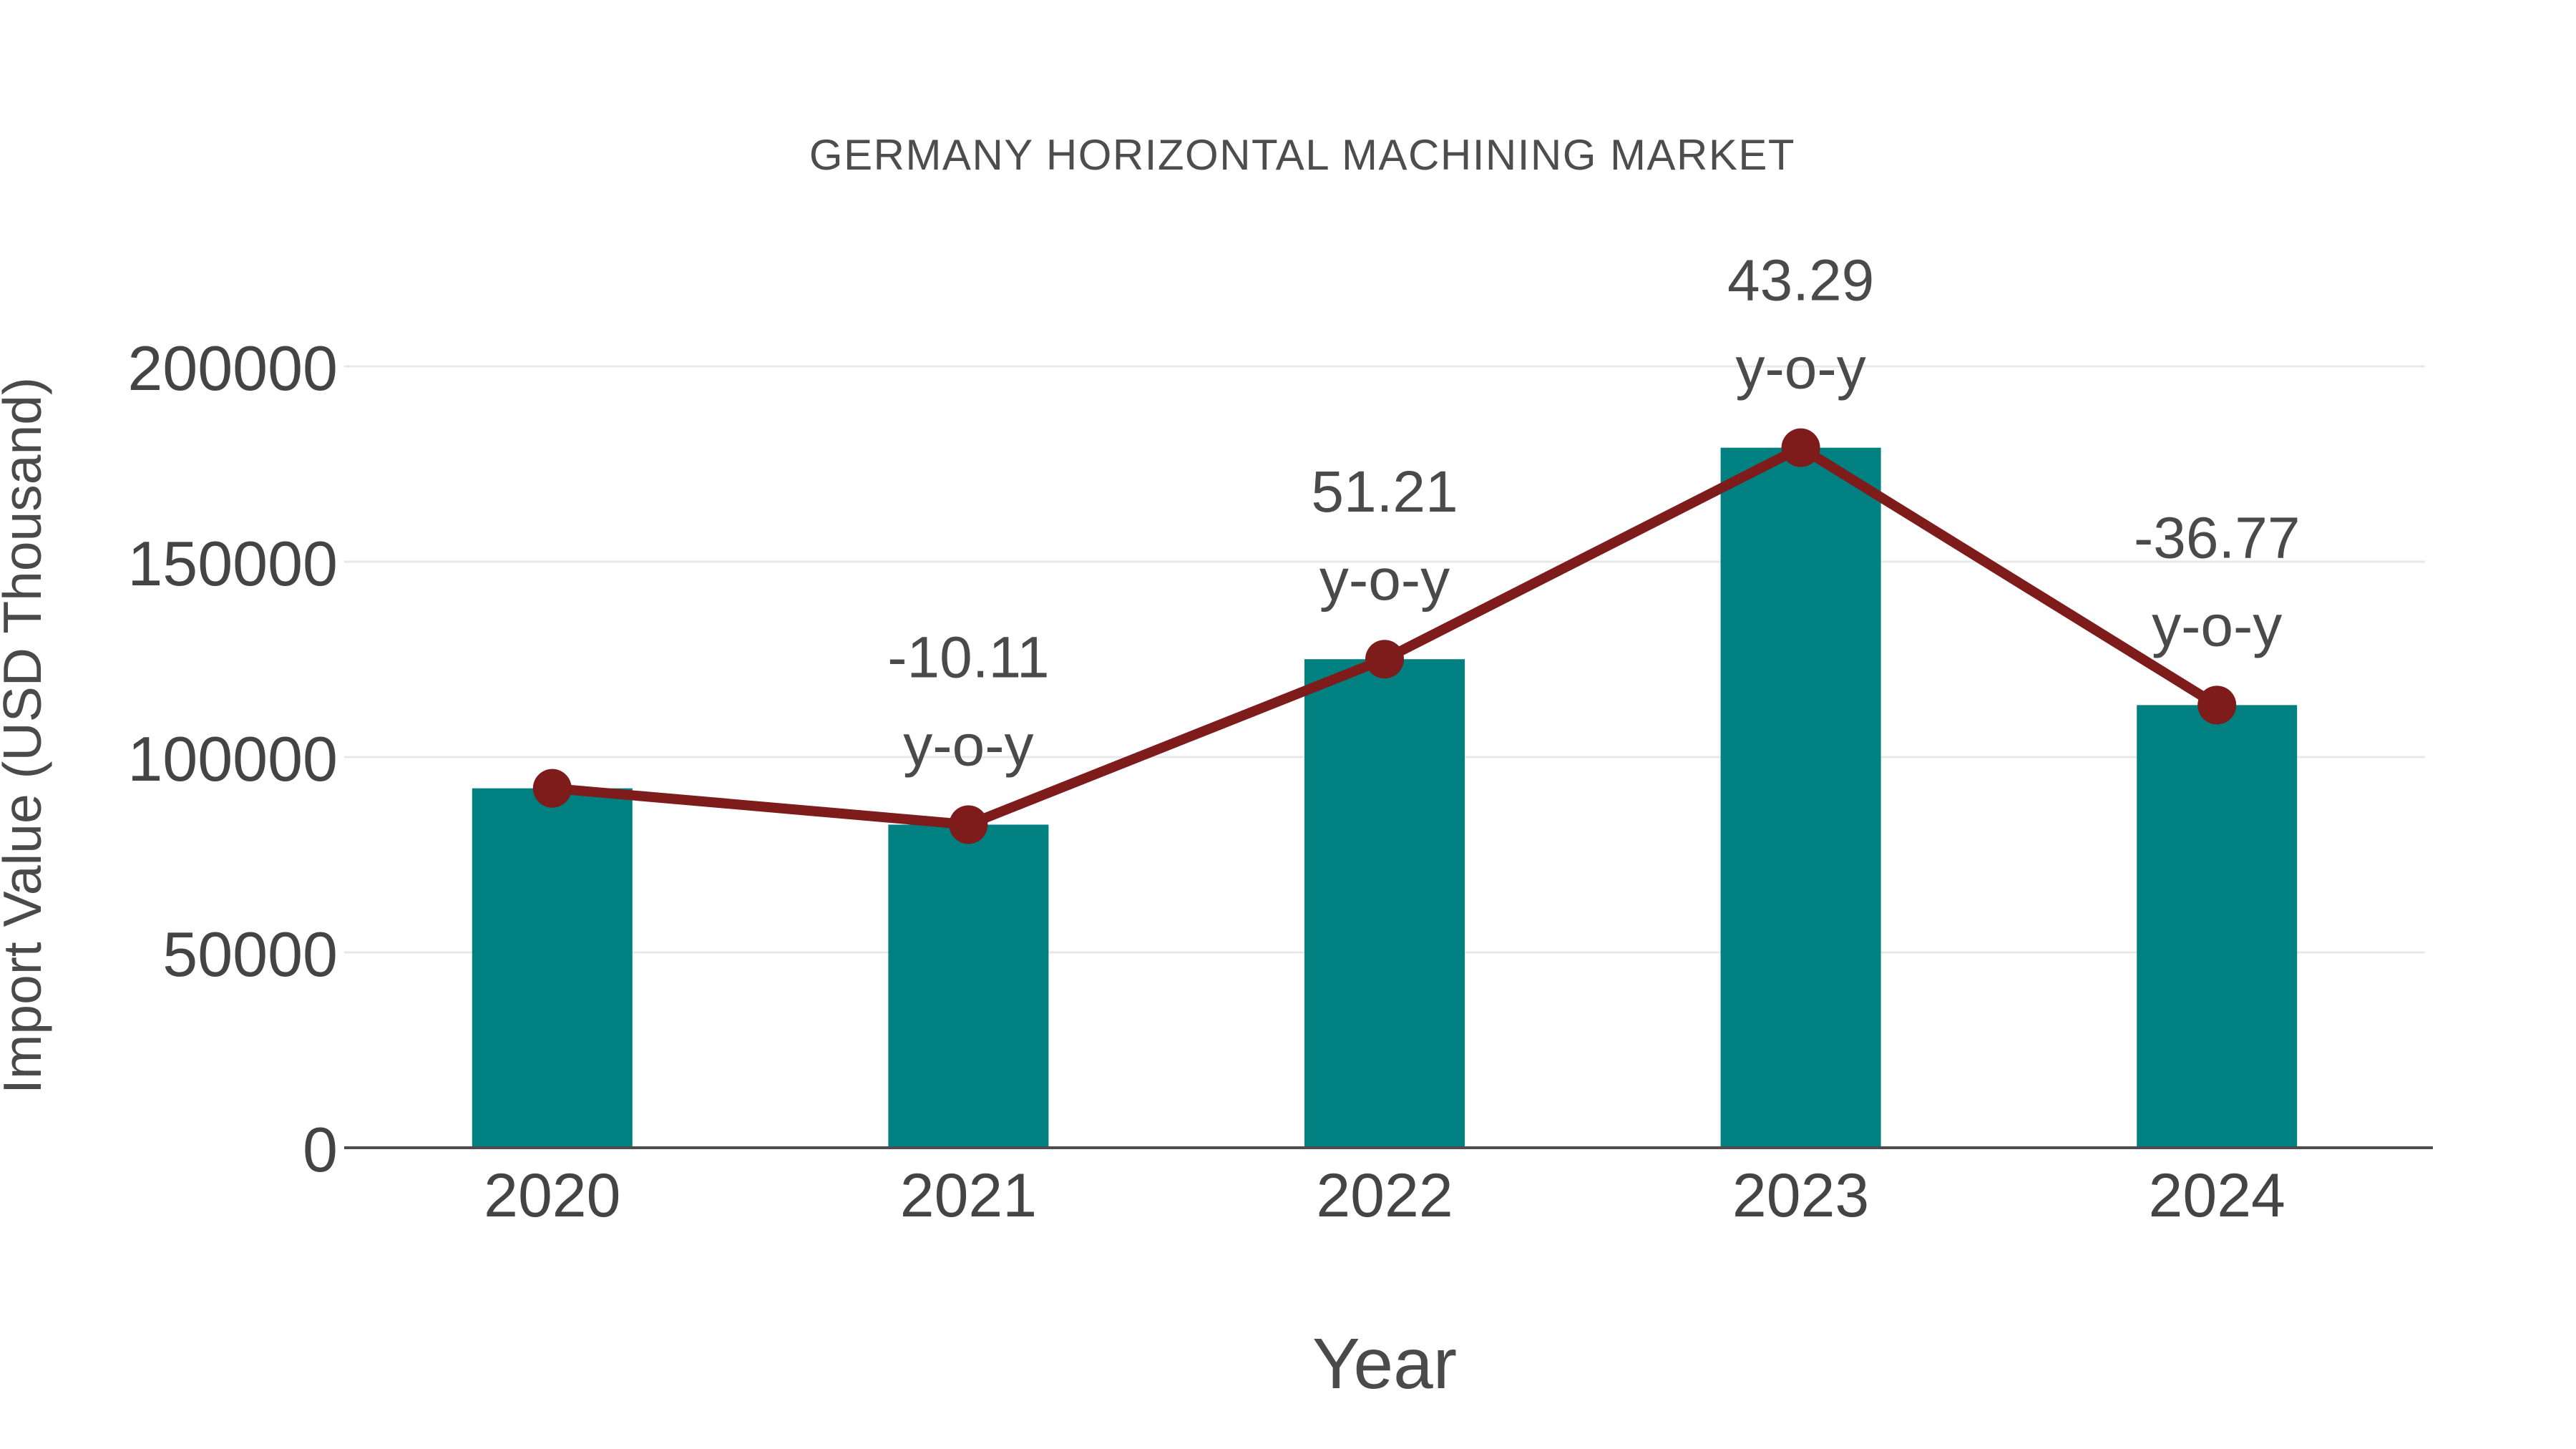 The height and width of the screenshot is (1449, 2576). I want to click on annotation-suffix-2023: y-o-y, so click(1800, 368).